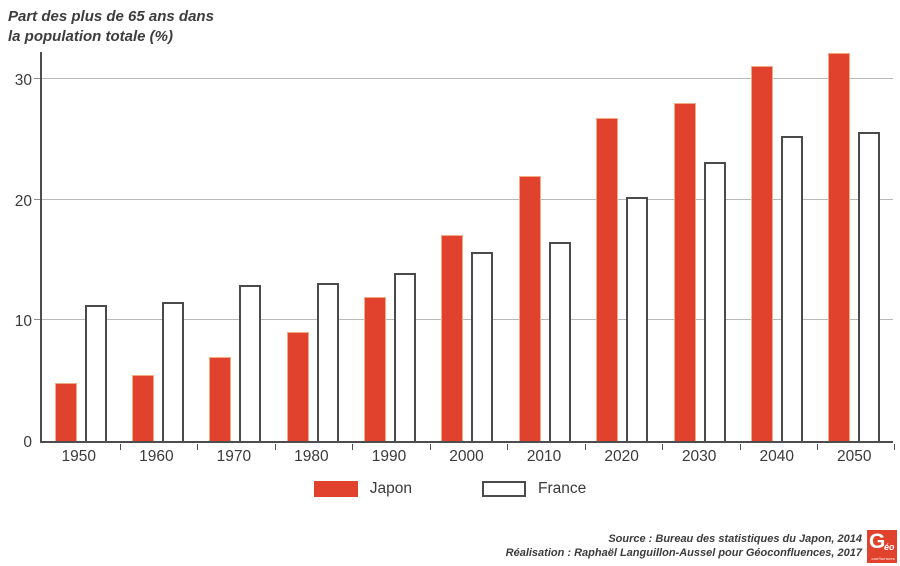  What do you see at coordinates (776, 246) in the screenshot?
I see `bar-group-2040` at bounding box center [776, 246].